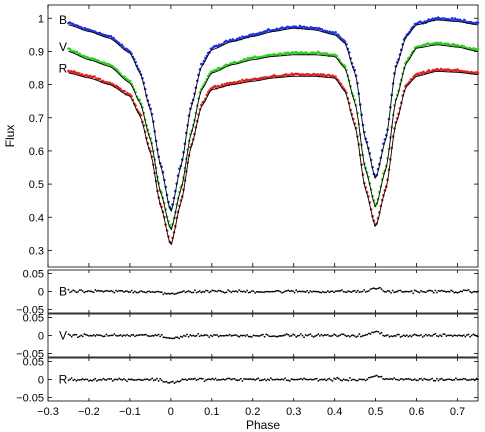 The height and width of the screenshot is (432, 485). Describe the element at coordinates (252, 412) in the screenshot. I see `x-tick-label: 0.2` at that location.